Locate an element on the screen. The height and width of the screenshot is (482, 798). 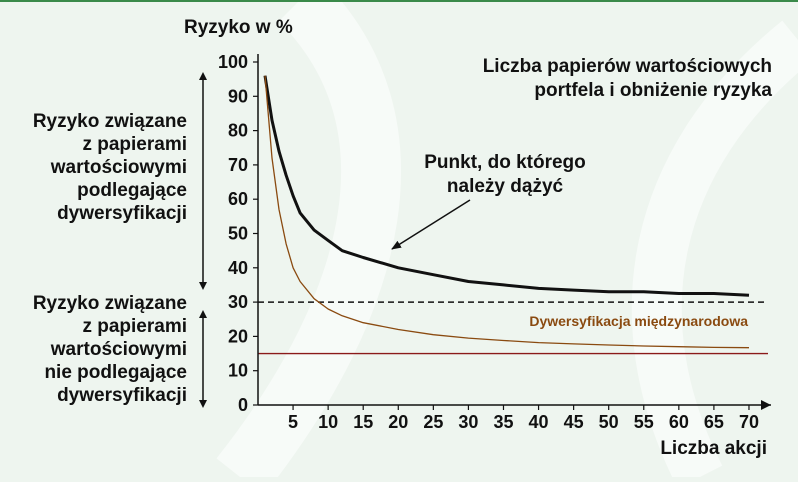
x-tick-label-55: 55 is located at coordinates (644, 422).